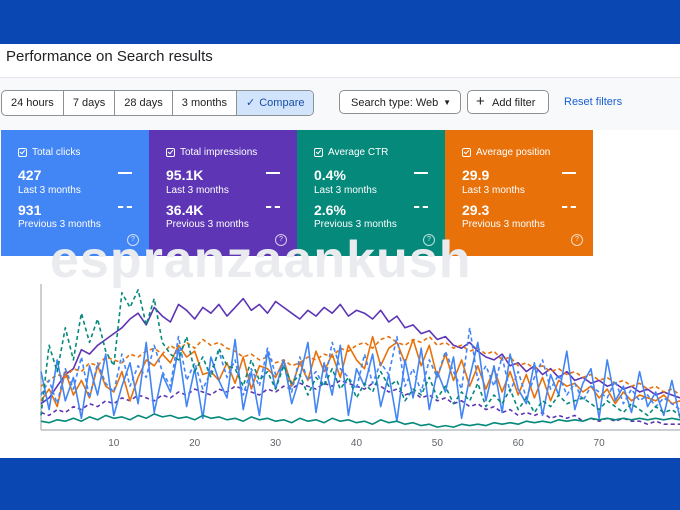 This screenshot has width=680, height=510. I want to click on metric-header: Total clicks, so click(49, 152).